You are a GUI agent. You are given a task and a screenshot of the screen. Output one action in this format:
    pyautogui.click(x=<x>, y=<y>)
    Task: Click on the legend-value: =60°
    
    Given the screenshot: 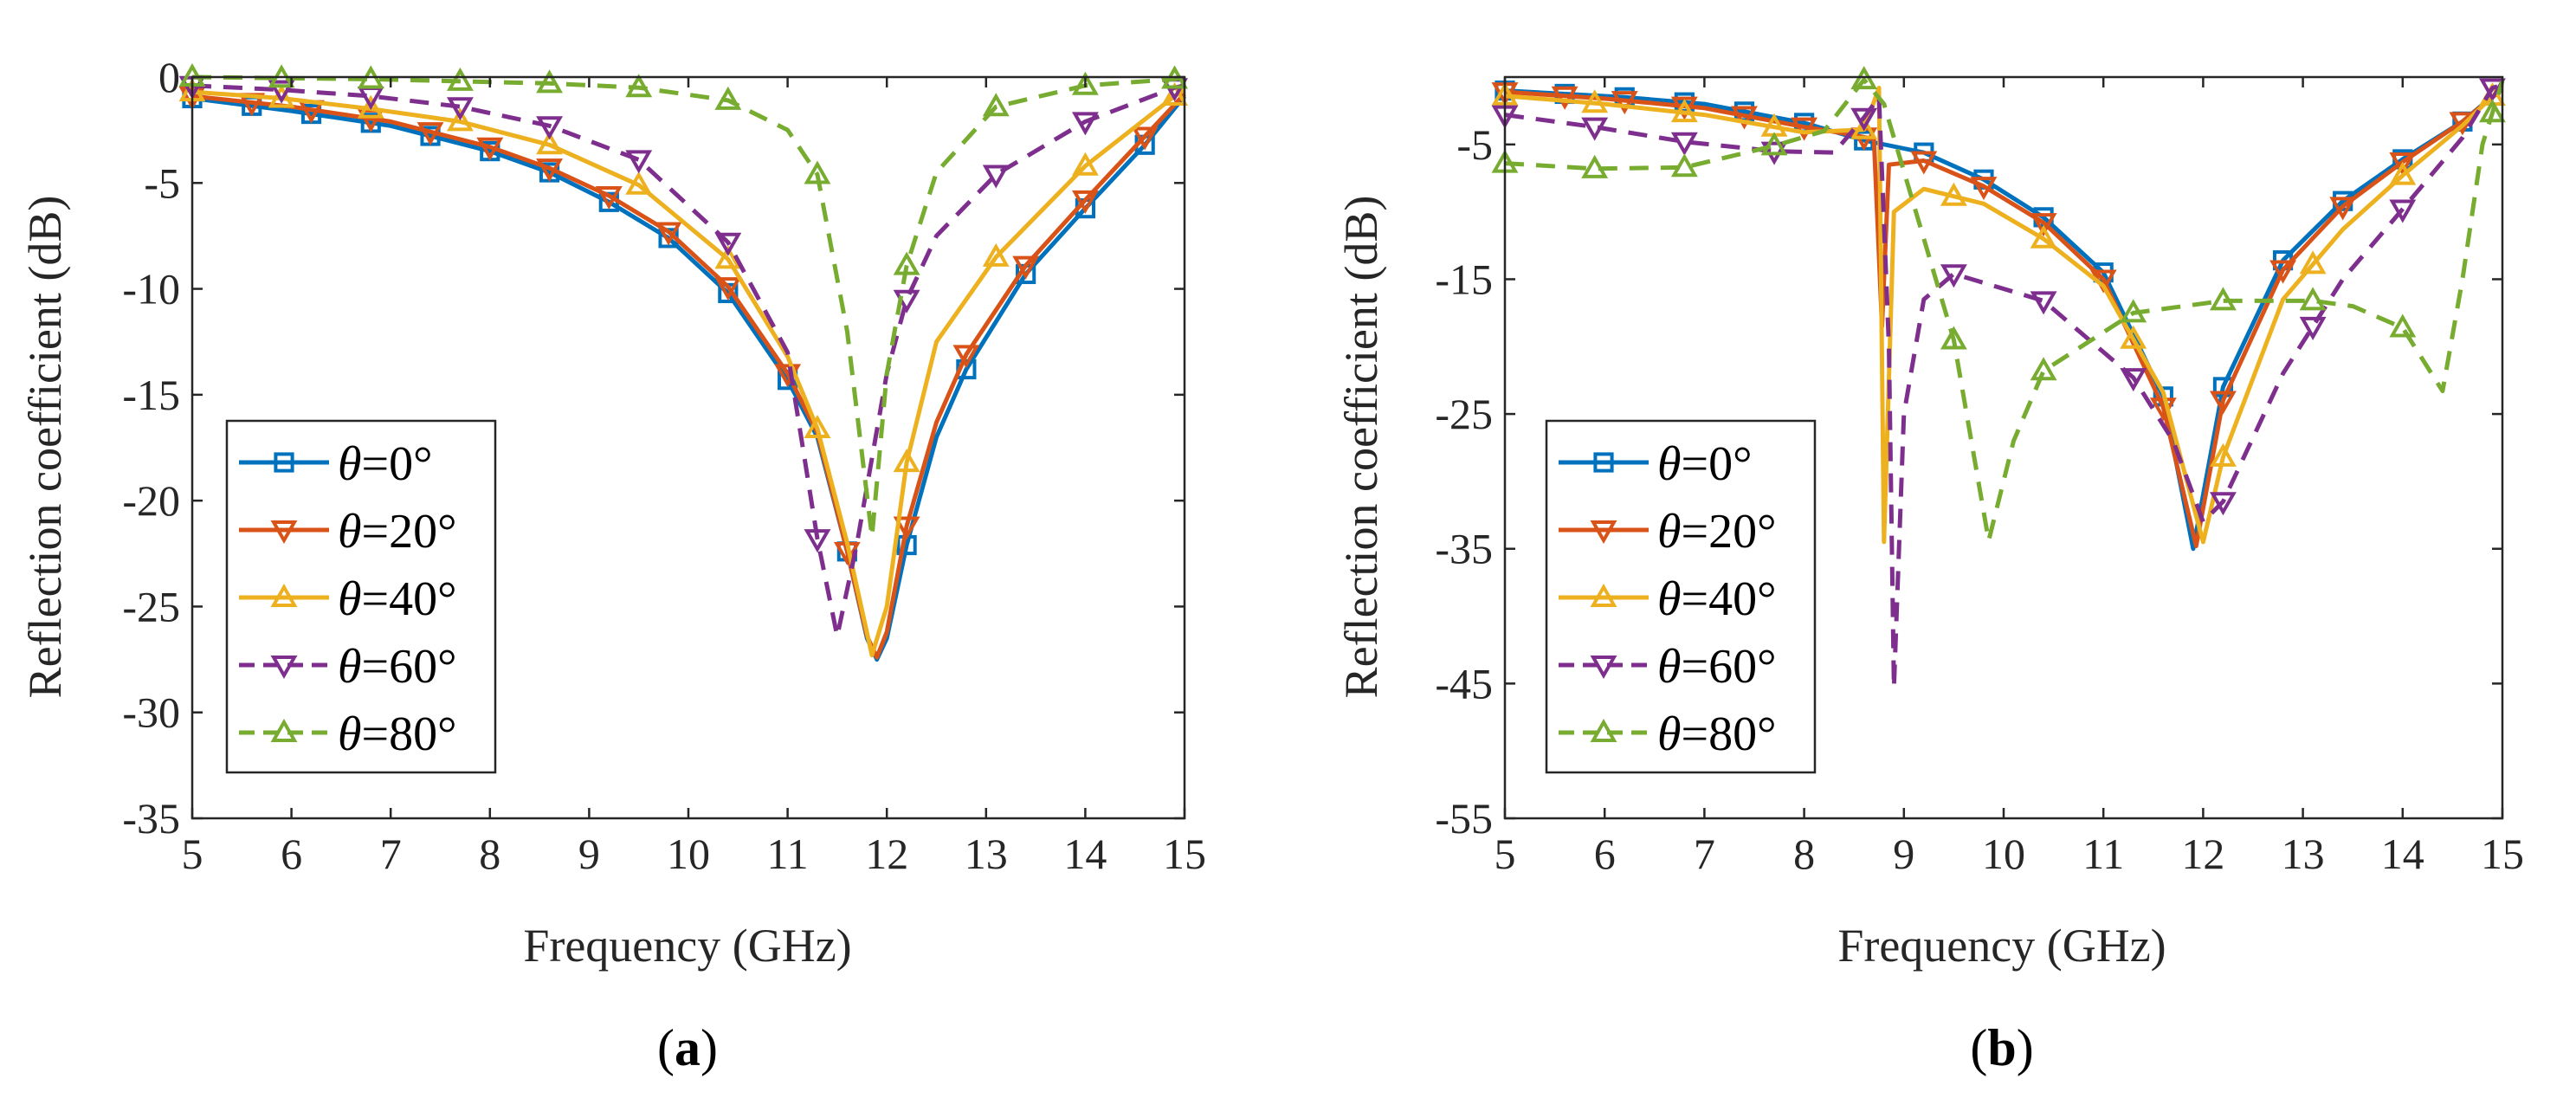 What is the action you would take?
    pyautogui.click(x=409, y=667)
    